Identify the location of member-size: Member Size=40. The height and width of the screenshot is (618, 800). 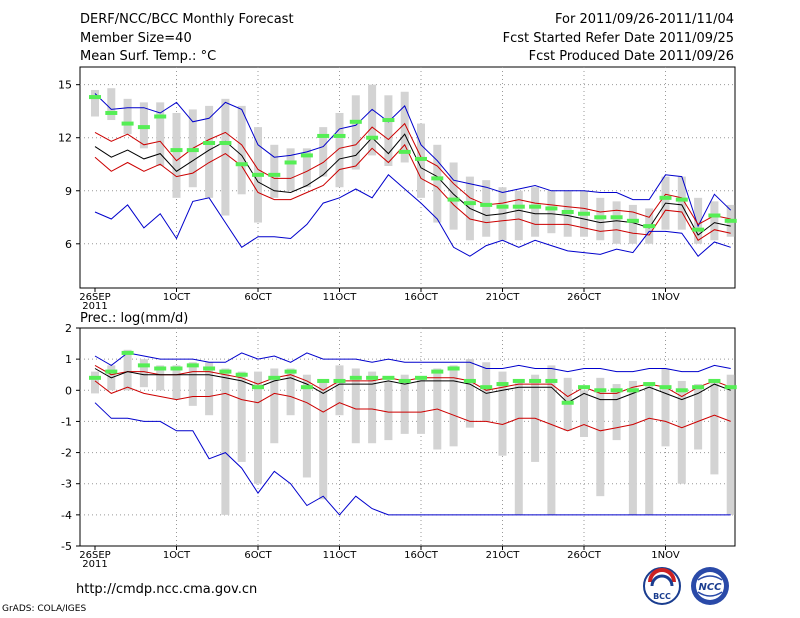
(136, 38).